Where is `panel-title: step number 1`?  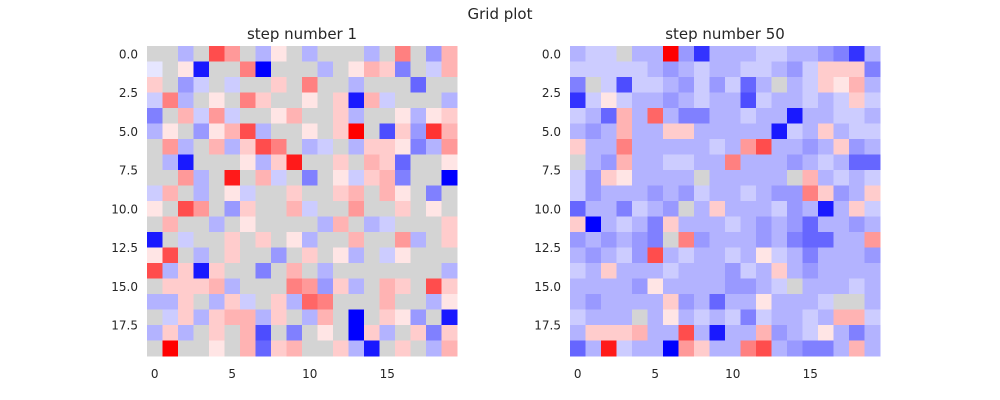 panel-title: step number 1 is located at coordinates (302, 34).